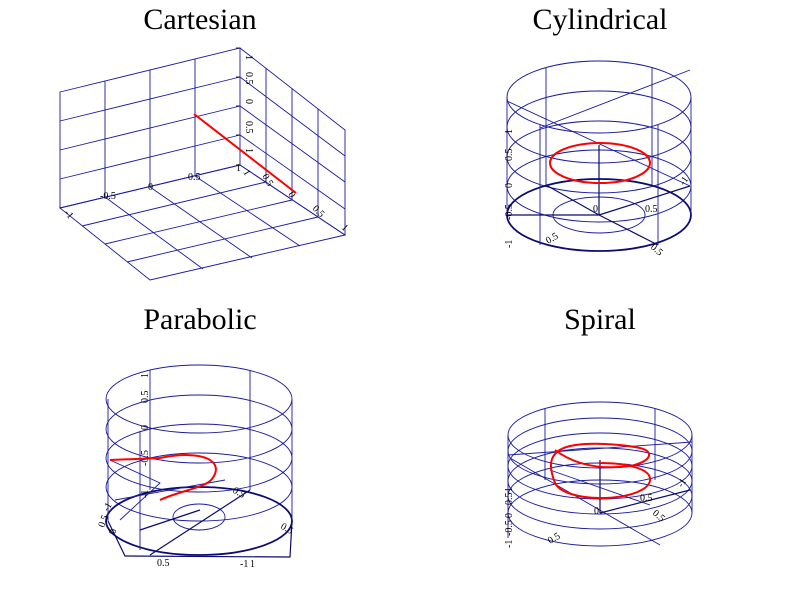  Describe the element at coordinates (597, 193) in the screenshot. I see `tick-labels-cylindrical: -1 -0.5 0 0.5 1 0.5 0 0.5 0.5 -1` at that location.